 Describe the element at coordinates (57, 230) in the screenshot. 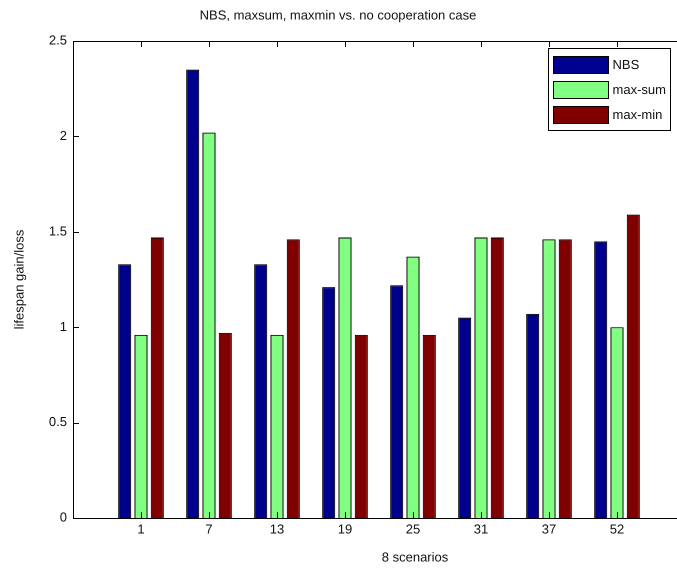

I see `y-tick-label: 1.5` at that location.